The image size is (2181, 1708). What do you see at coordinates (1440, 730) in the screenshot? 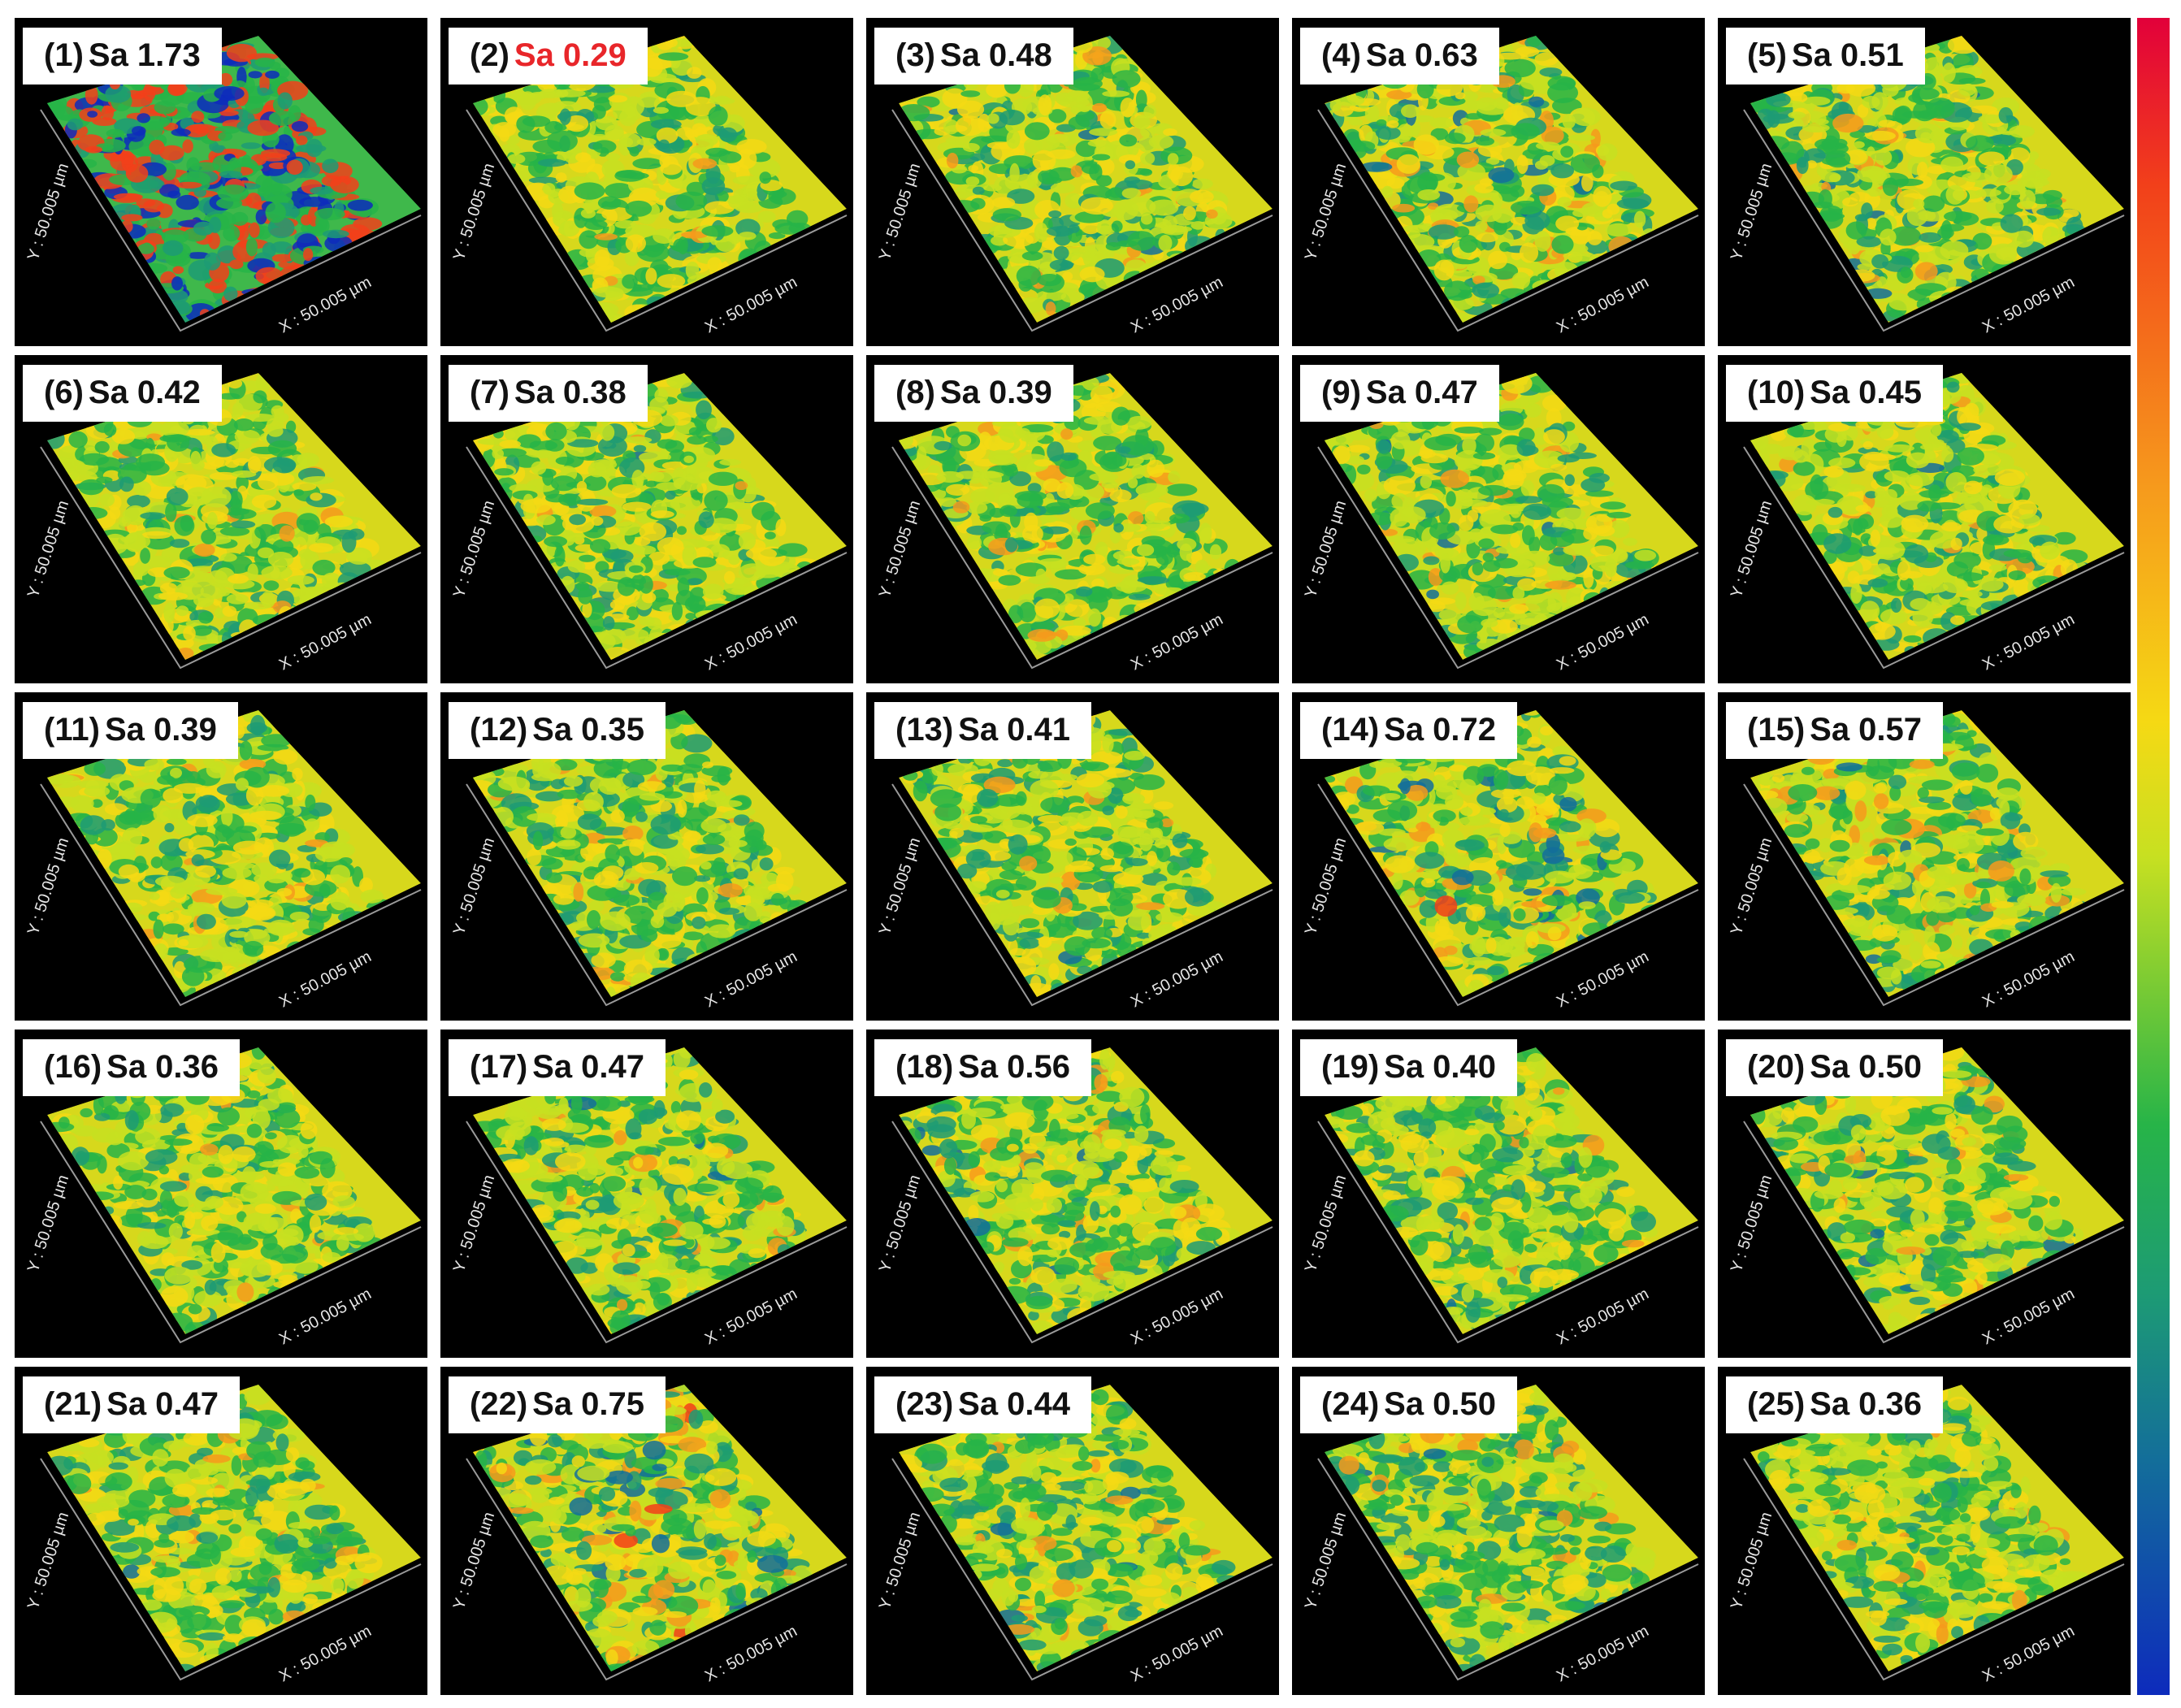
I see `sa-value: Sa 0.72` at bounding box center [1440, 730].